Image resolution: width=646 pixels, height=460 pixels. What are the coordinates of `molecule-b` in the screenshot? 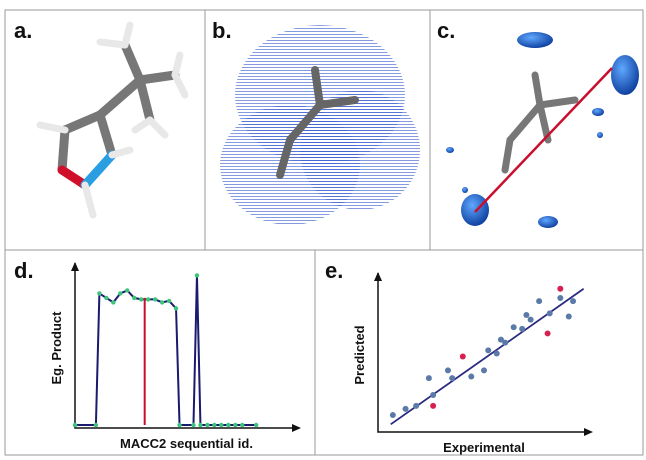 It's located at (320, 125).